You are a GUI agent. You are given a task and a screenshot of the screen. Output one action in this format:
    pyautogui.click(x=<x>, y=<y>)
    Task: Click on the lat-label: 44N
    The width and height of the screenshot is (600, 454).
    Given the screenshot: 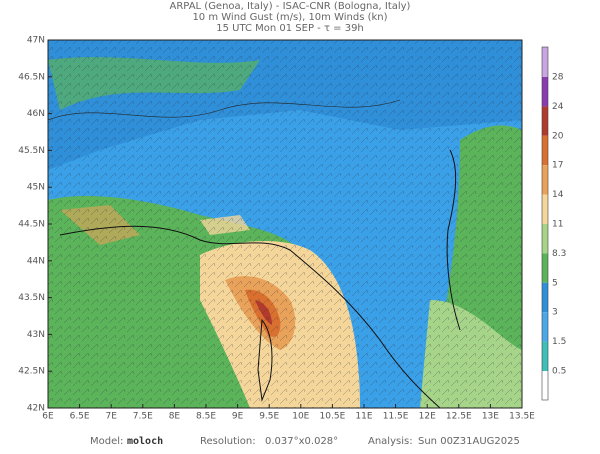 What is the action you would take?
    pyautogui.click(x=36, y=261)
    